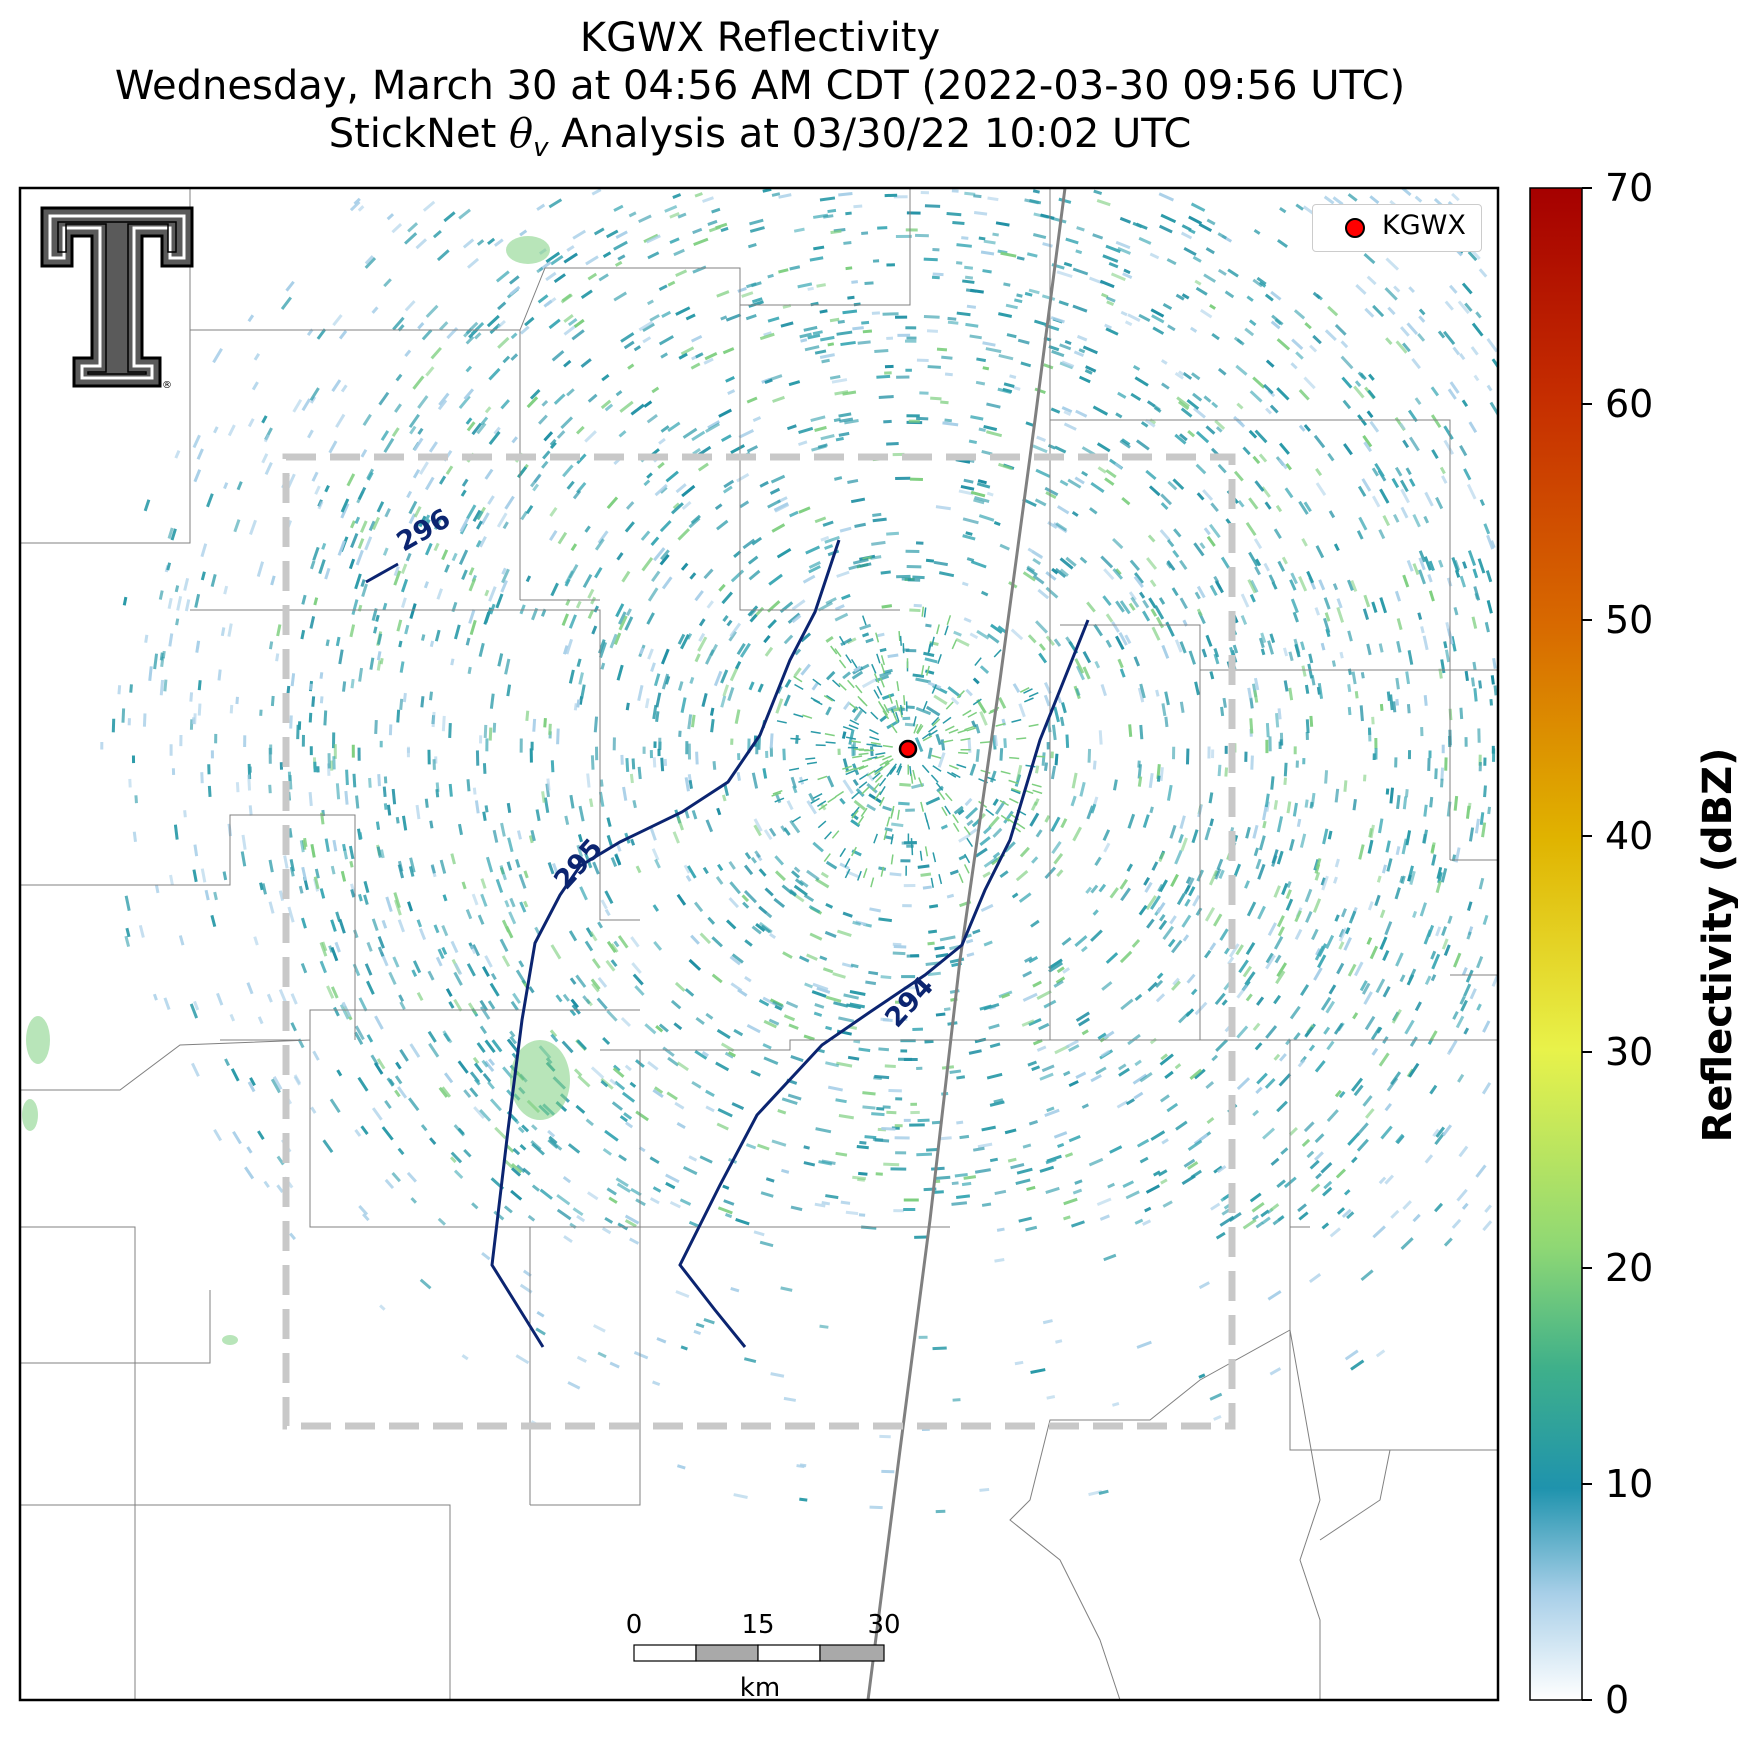 Image resolution: width=1738 pixels, height=1743 pixels. I want to click on legend-box, so click(1397, 228).